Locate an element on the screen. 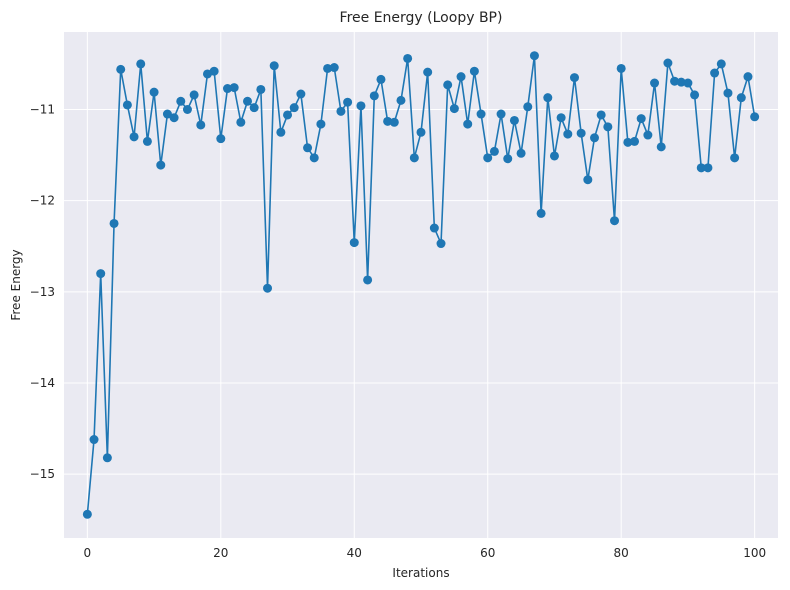 The image size is (790, 590). y-tick-label: −11 is located at coordinates (42, 109).